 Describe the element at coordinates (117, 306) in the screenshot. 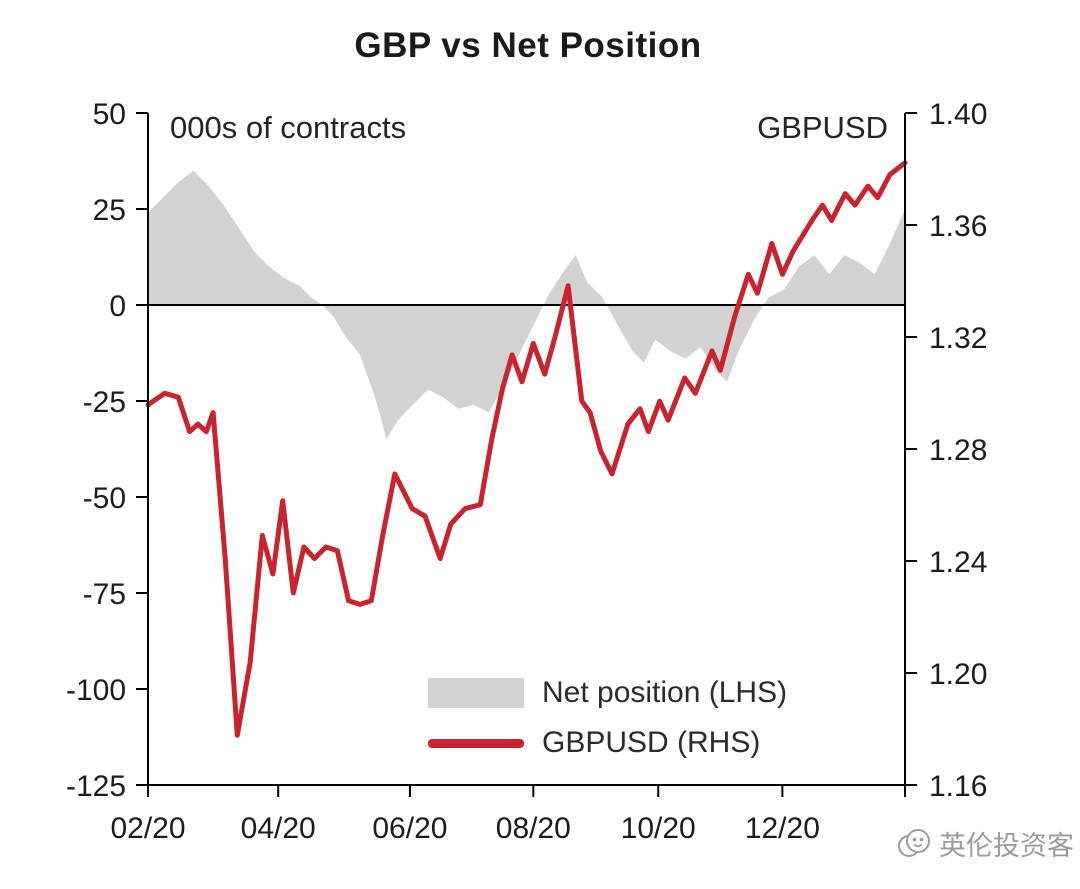

I see `left-axis-tick-label: 0` at that location.